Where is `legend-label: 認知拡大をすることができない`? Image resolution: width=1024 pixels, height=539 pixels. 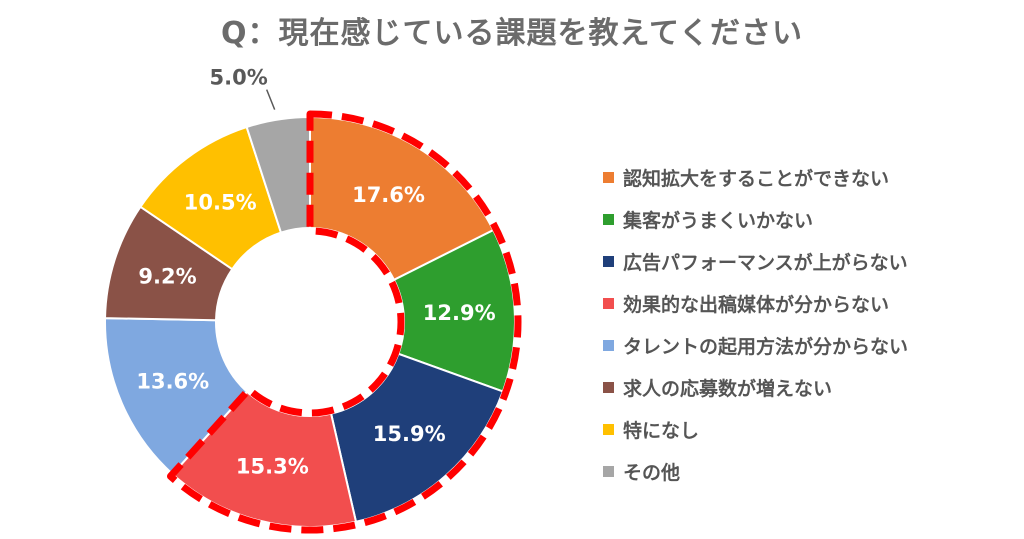
legend-label: 認知拡大をすることができない is located at coordinates (756, 178).